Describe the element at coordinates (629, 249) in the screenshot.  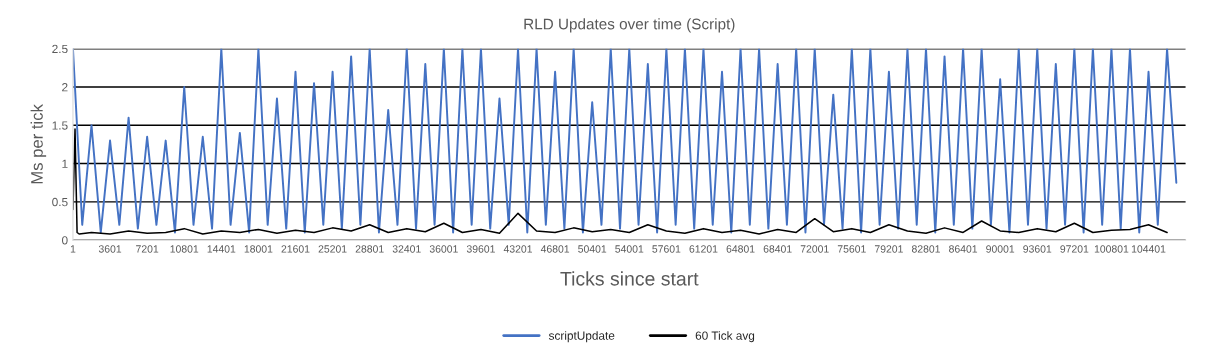
I see `x-tick-label: 54001` at that location.